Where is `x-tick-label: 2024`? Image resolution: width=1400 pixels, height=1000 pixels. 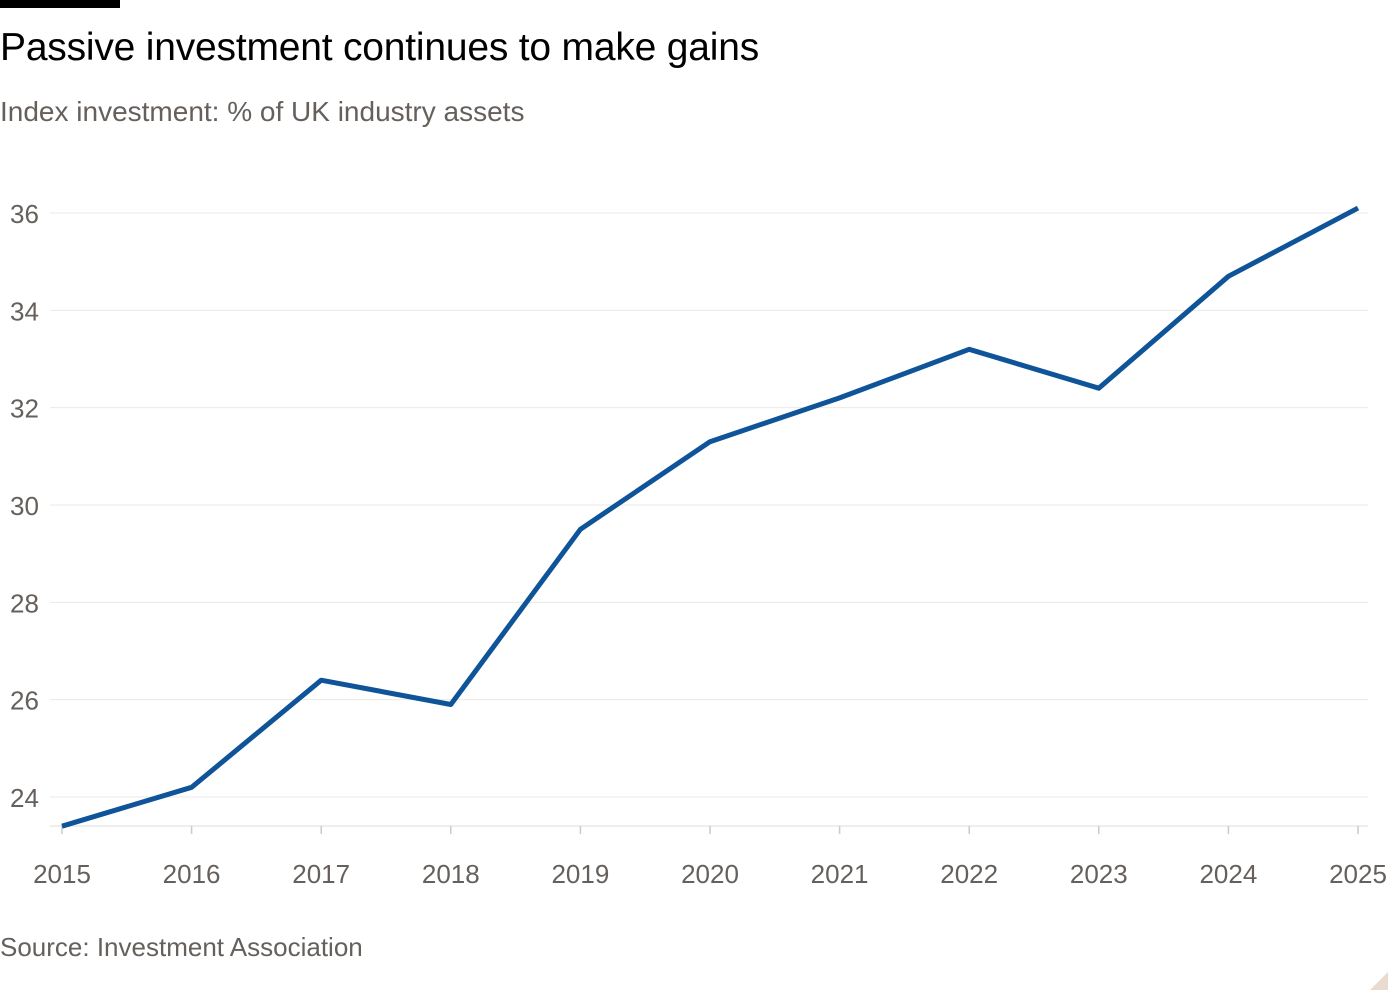
x-tick-label: 2024 is located at coordinates (1228, 874).